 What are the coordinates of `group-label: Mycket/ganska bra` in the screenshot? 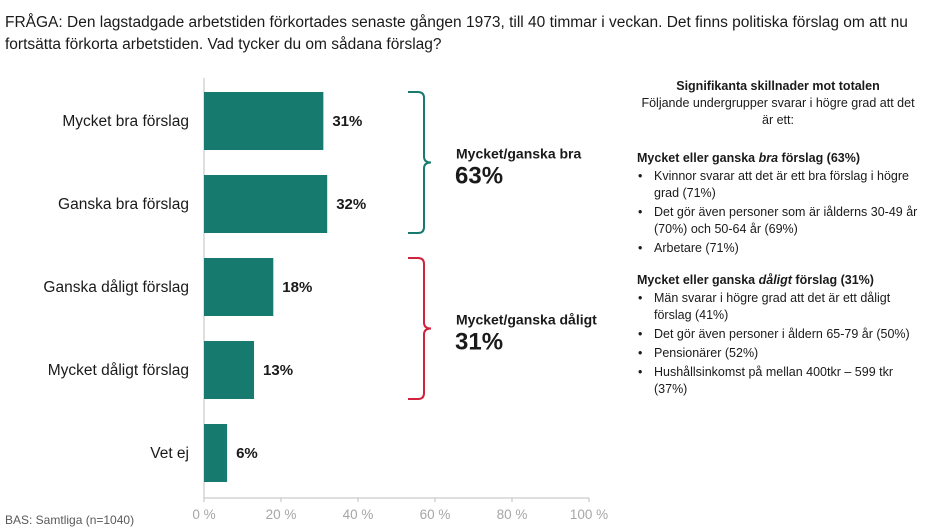 It's located at (518, 154).